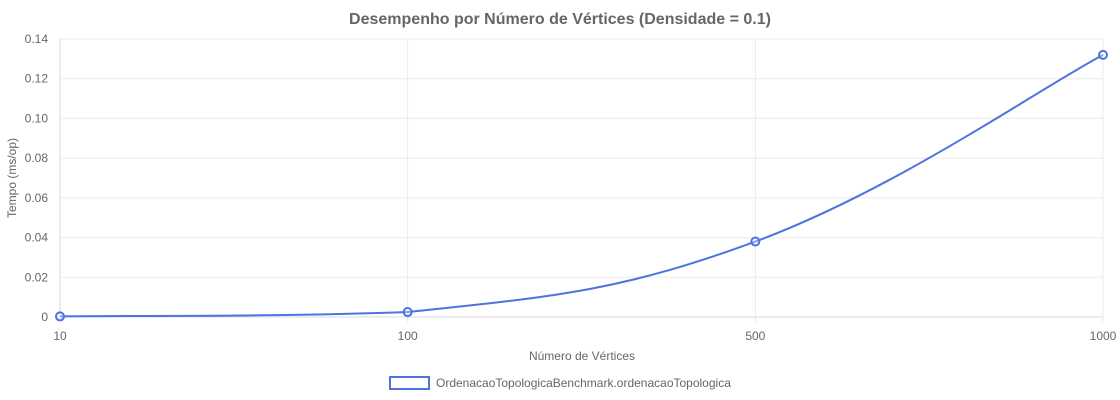  I want to click on y-tick-label: 0.12, so click(37, 79).